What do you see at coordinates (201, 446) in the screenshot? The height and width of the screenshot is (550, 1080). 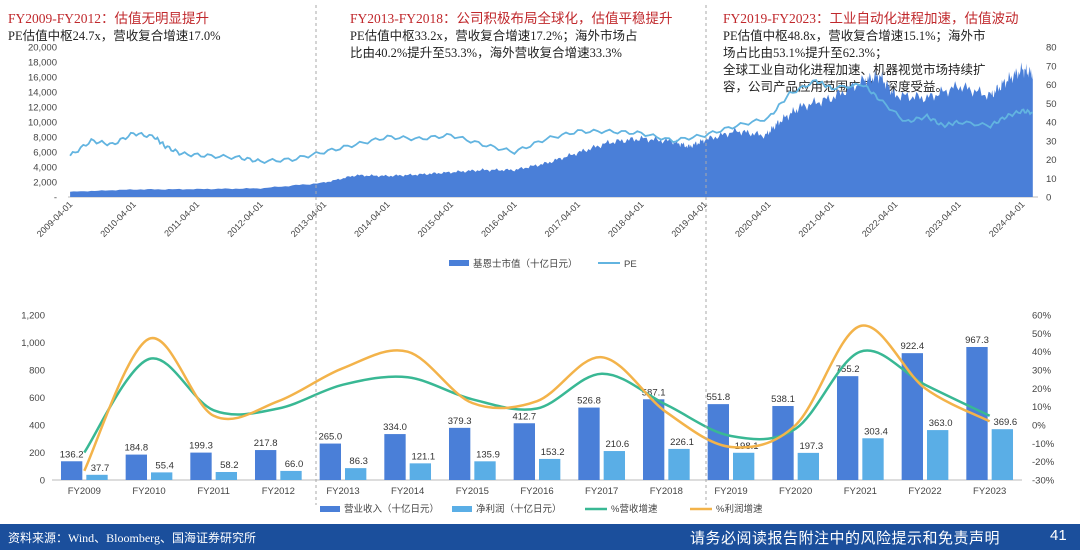 I see `revenue-data-label: 199.3` at bounding box center [201, 446].